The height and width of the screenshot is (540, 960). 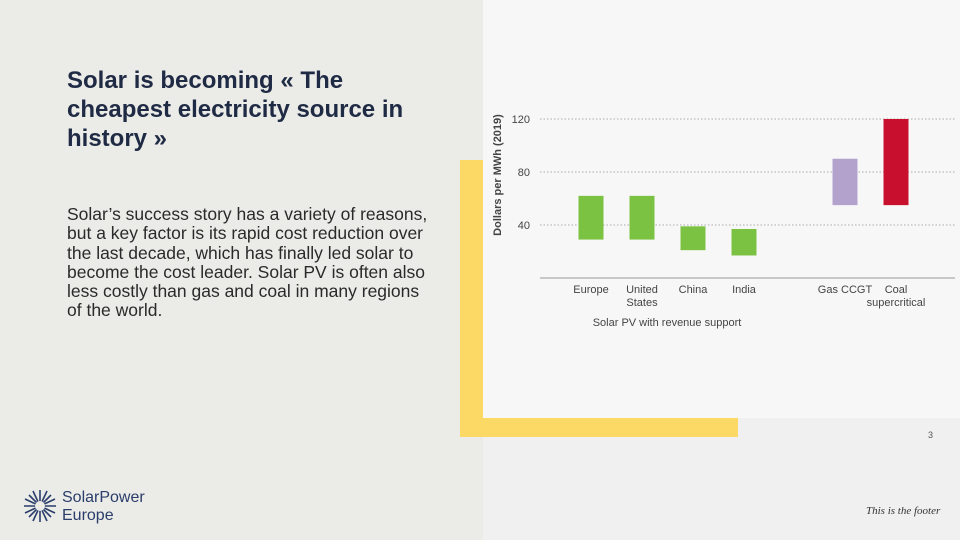 I want to click on x-tick-label: Gas CCGT, so click(x=845, y=290).